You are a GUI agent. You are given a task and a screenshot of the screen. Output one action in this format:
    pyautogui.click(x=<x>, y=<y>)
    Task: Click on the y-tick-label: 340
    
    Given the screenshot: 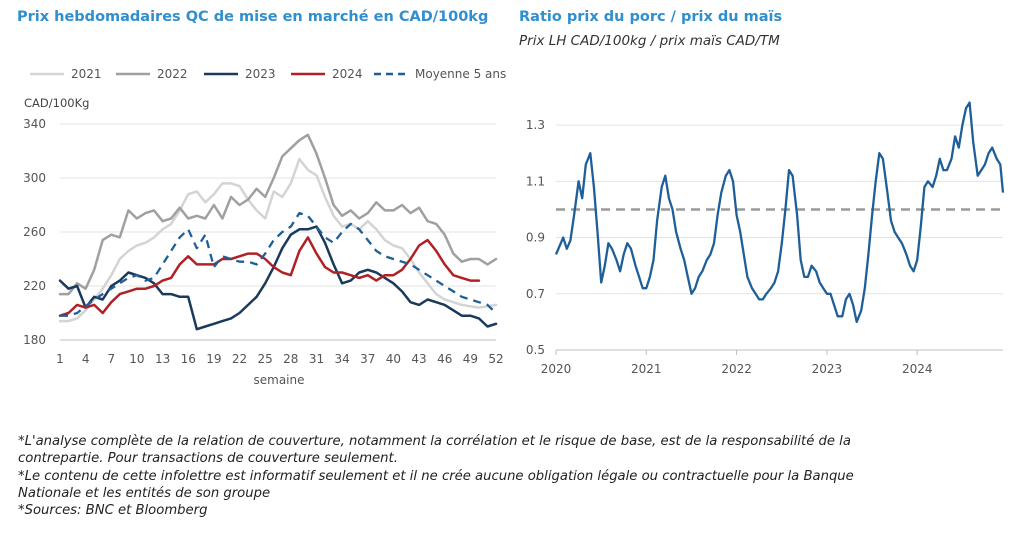 What is the action you would take?
    pyautogui.click(x=34, y=124)
    